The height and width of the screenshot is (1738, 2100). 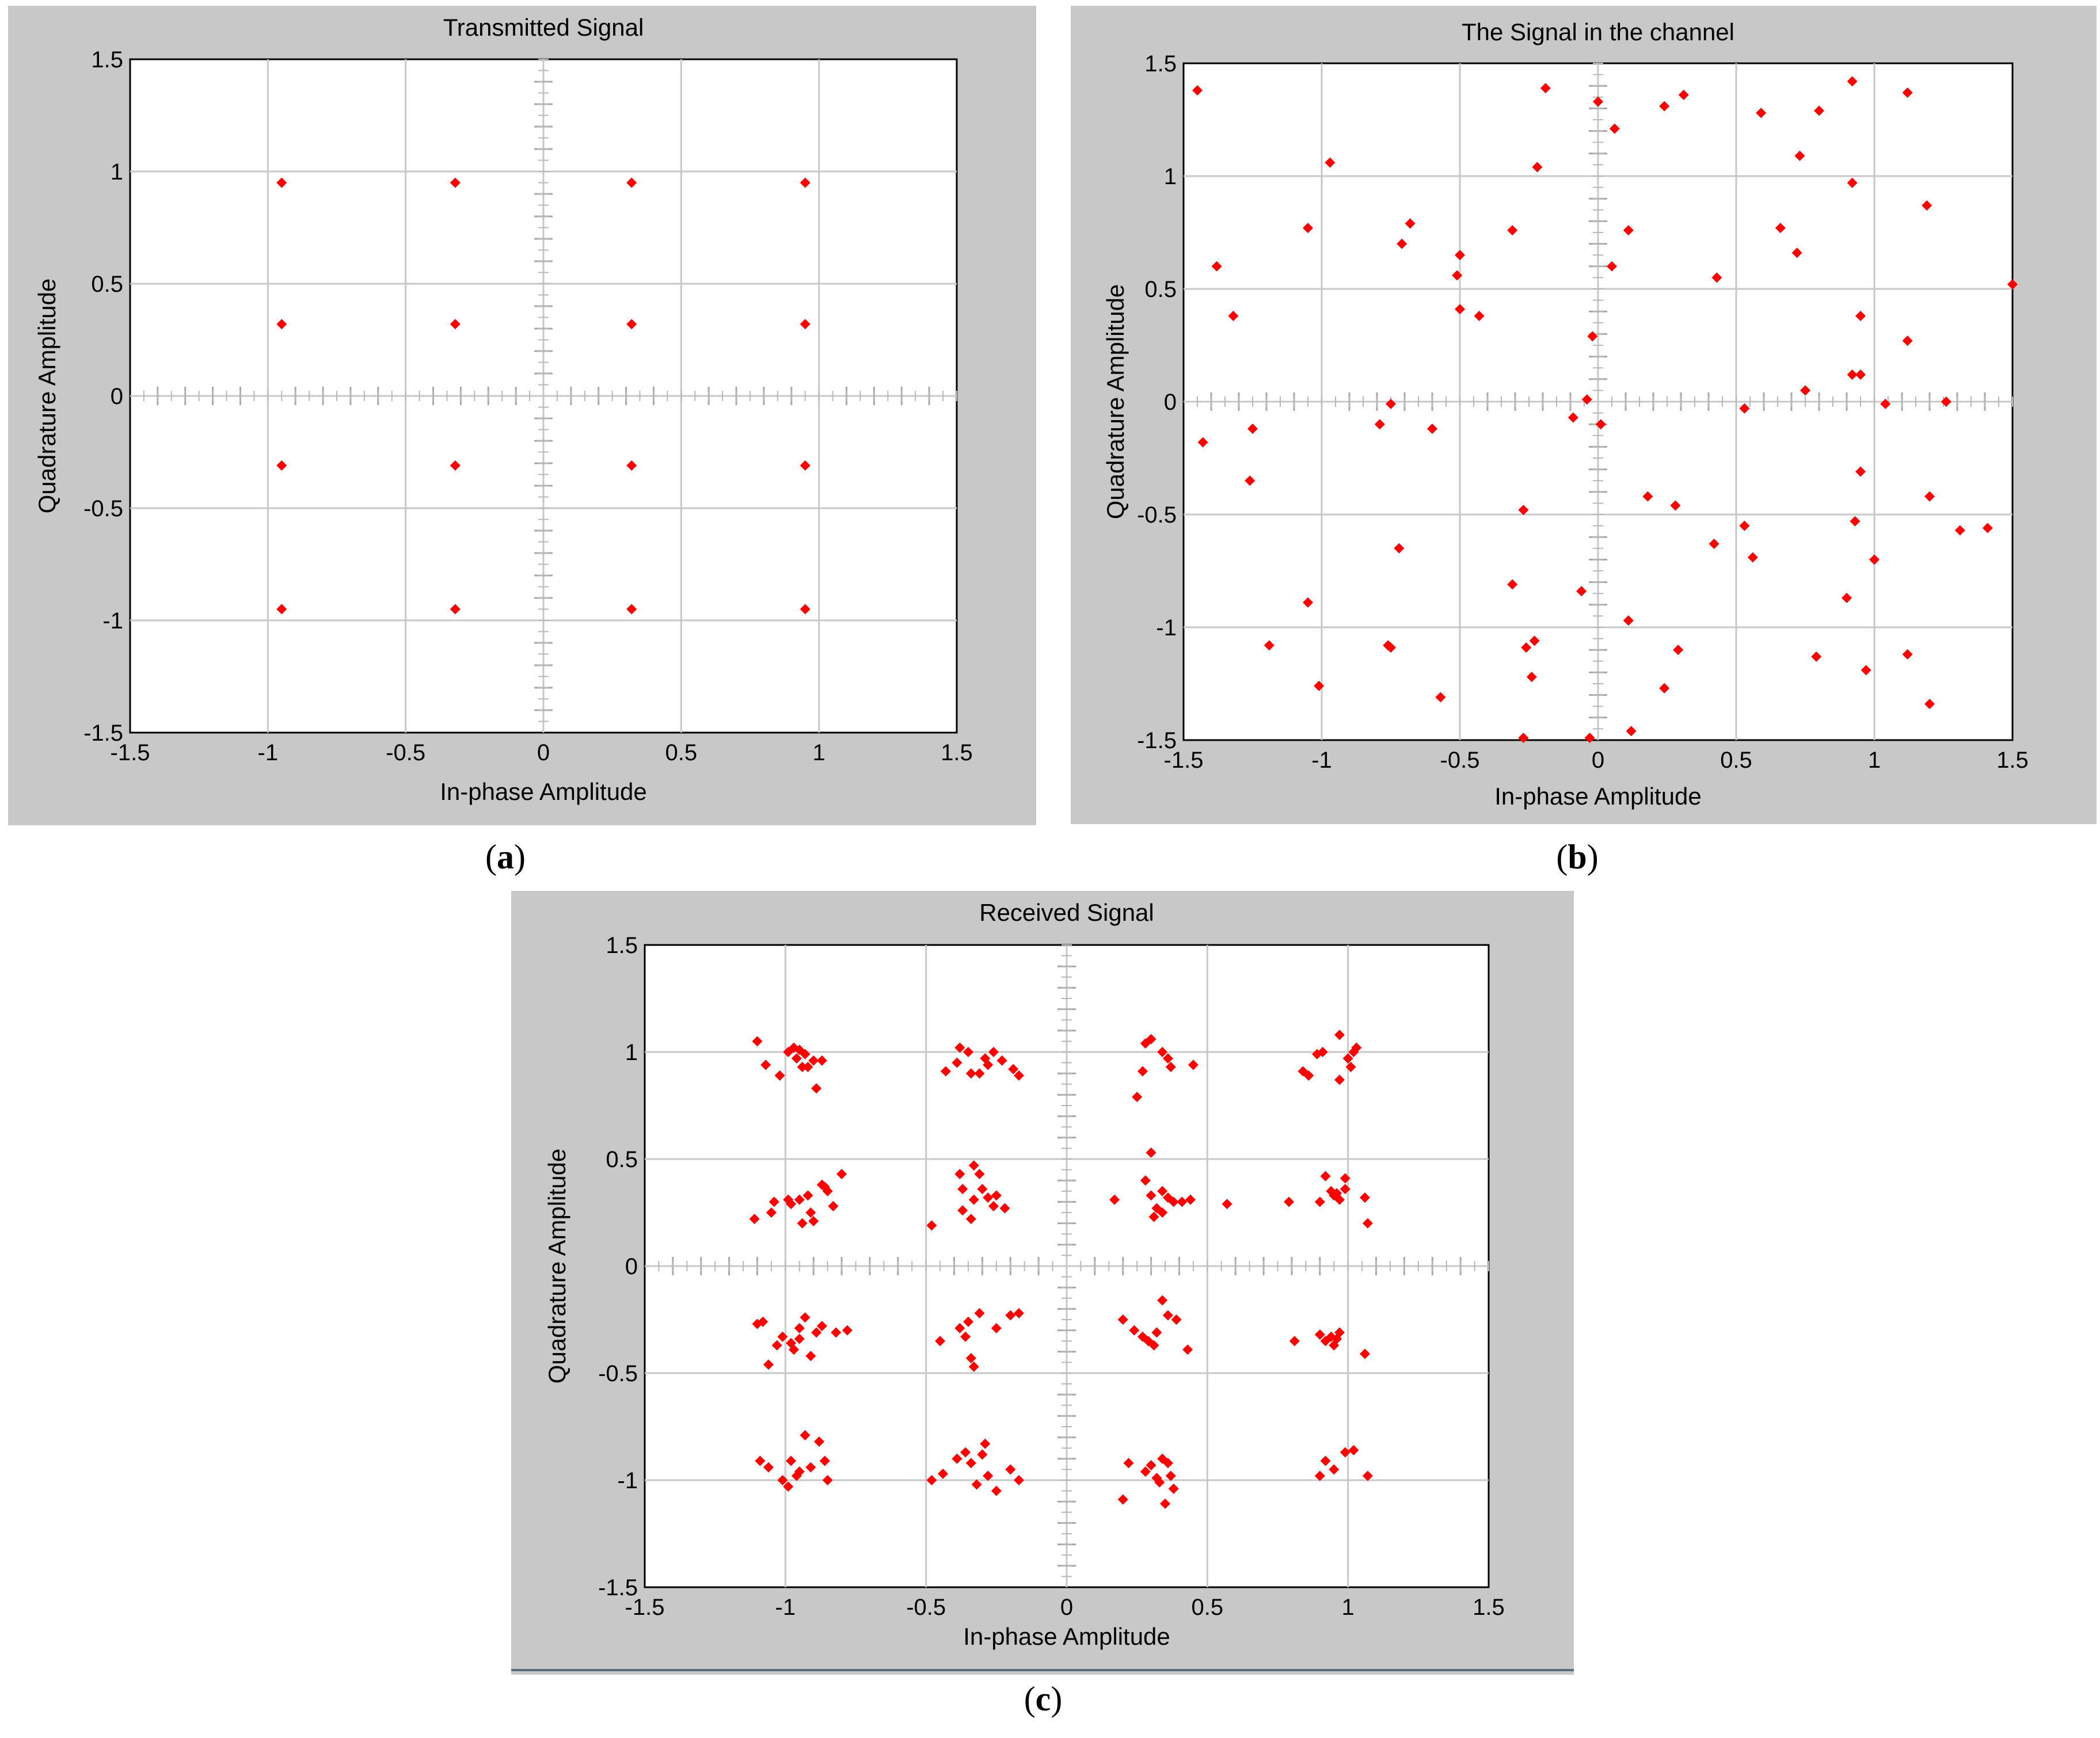 I want to click on x-tick-label: 0, so click(x=543, y=752).